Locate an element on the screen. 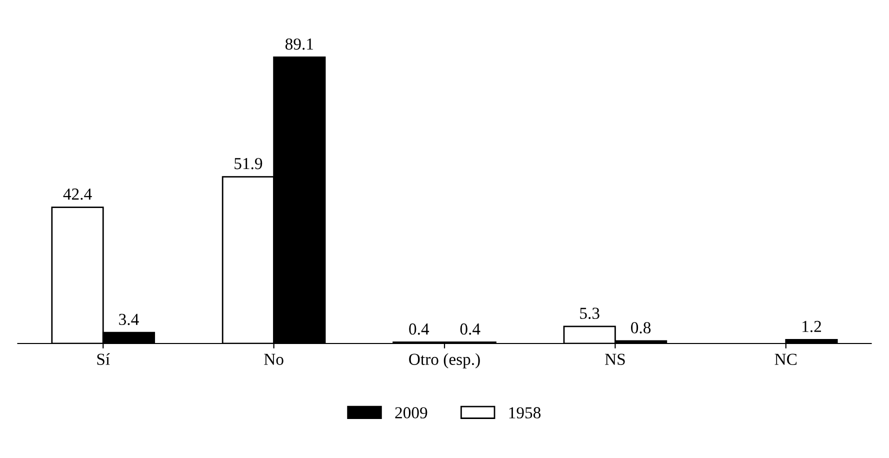  x-tick-label: NS is located at coordinates (615, 359).